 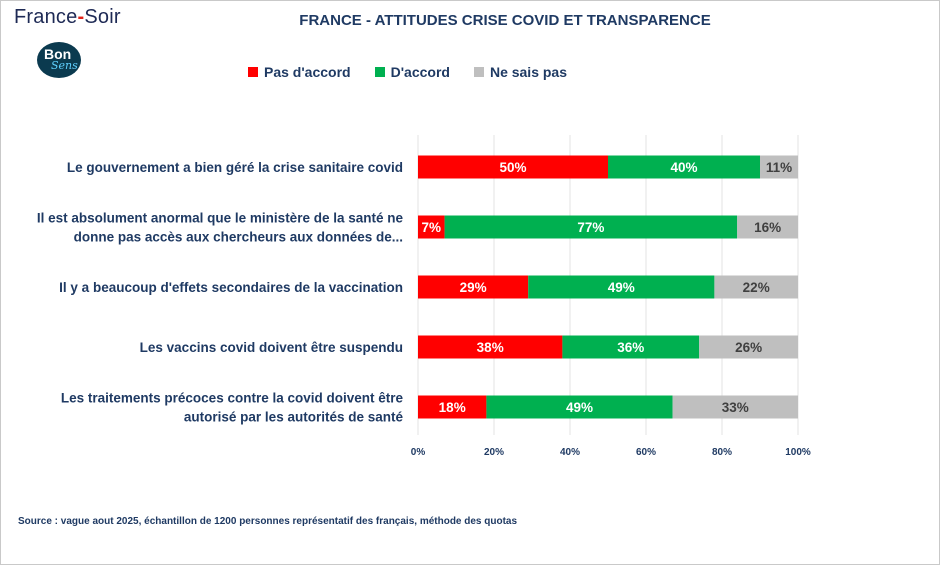 I want to click on brand-name-left: France, so click(x=46, y=17).